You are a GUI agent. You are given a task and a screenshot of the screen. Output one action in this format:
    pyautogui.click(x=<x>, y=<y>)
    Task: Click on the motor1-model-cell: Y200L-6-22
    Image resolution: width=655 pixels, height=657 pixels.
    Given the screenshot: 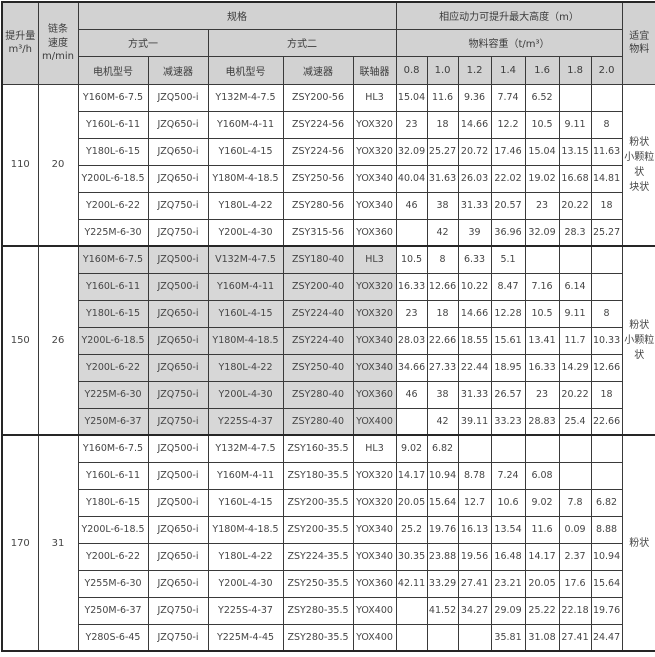 What is the action you would take?
    pyautogui.click(x=113, y=367)
    